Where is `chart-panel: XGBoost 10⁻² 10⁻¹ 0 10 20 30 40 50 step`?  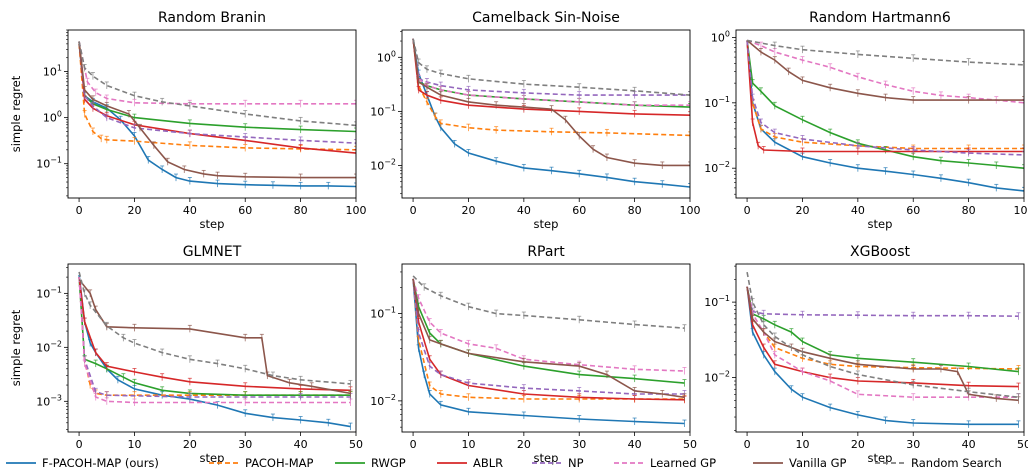
chart-panel: XGBoost 10⁻² 10⁻¹ 0 10 20 30 40 50 step is located at coordinates (866, 354).